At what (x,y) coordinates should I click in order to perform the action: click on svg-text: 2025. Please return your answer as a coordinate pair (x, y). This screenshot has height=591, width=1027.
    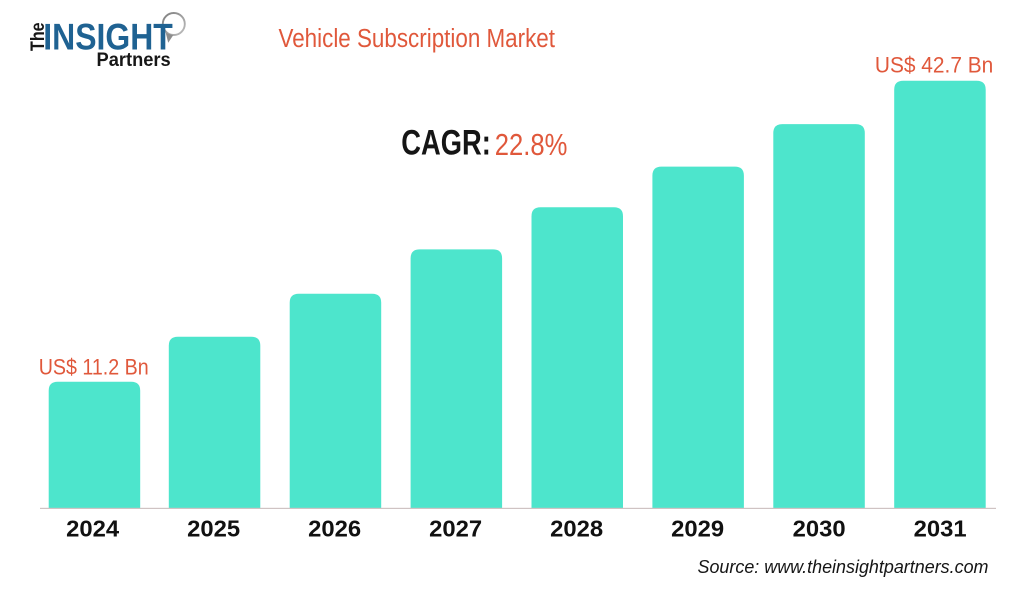
    Looking at the image, I should click on (213, 528).